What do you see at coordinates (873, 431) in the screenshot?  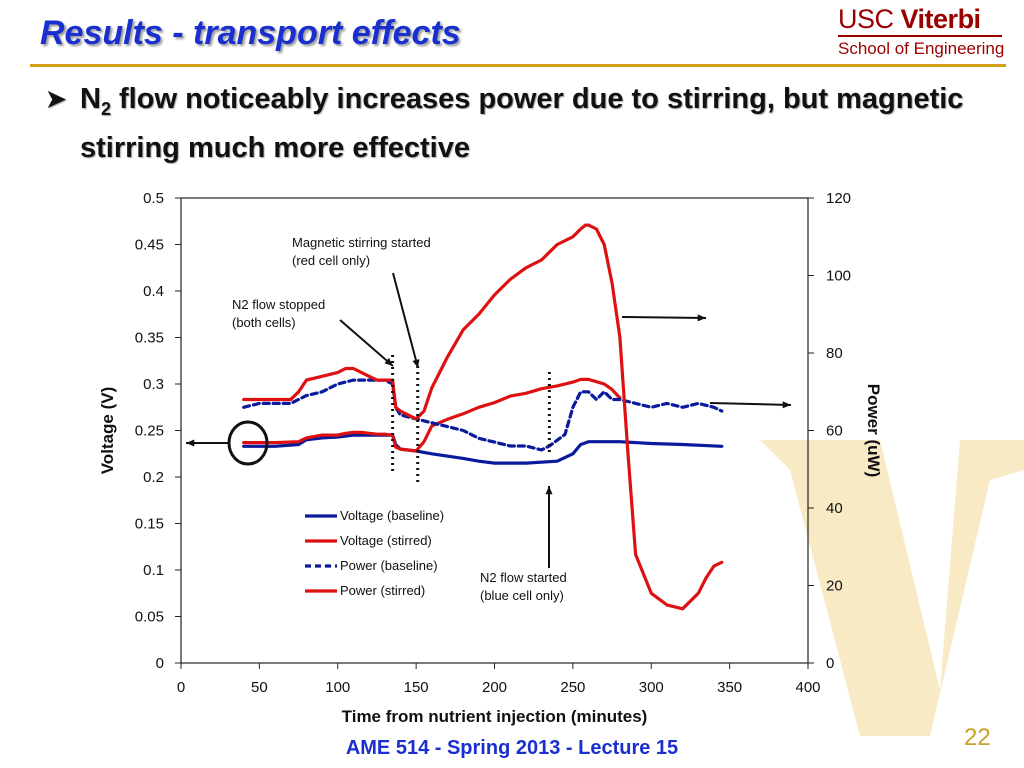 I see `y2-axis-title: Power (uW)` at bounding box center [873, 431].